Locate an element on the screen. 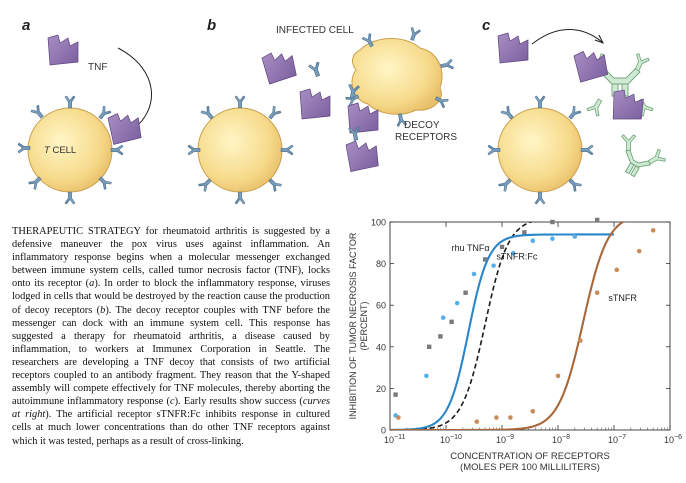 Image resolution: width=686 pixels, height=483 pixels. series-label: sTNFR is located at coordinates (622, 298).